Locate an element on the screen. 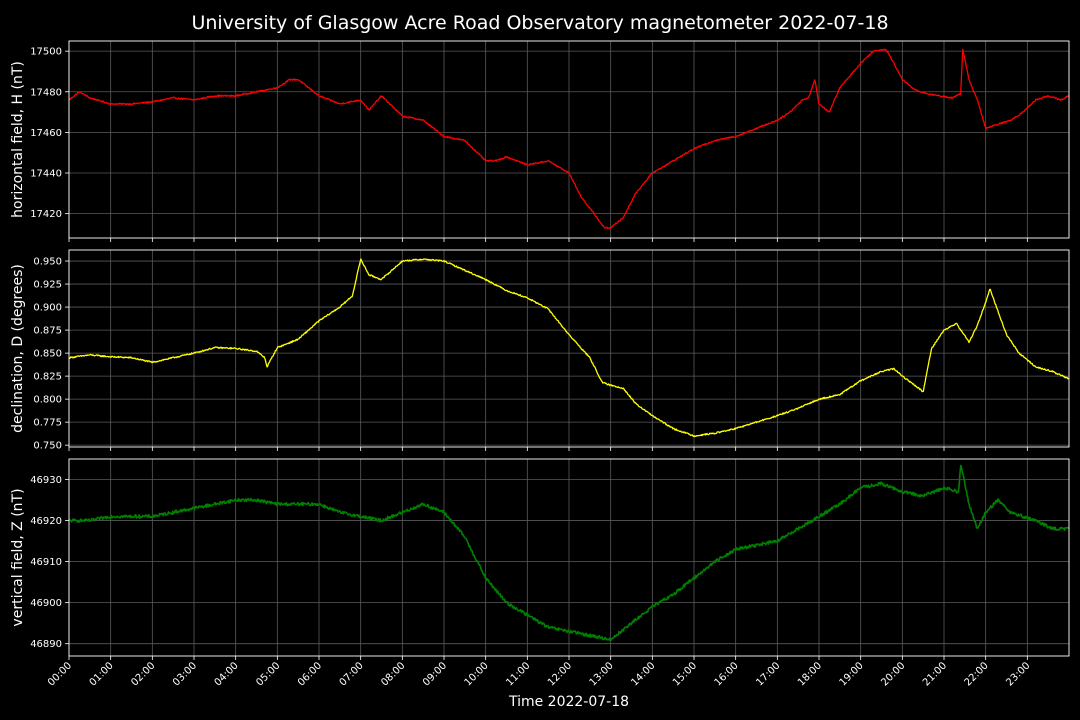 This screenshot has height=720, width=1080. y-tick-label: 0.925 is located at coordinates (47, 285).